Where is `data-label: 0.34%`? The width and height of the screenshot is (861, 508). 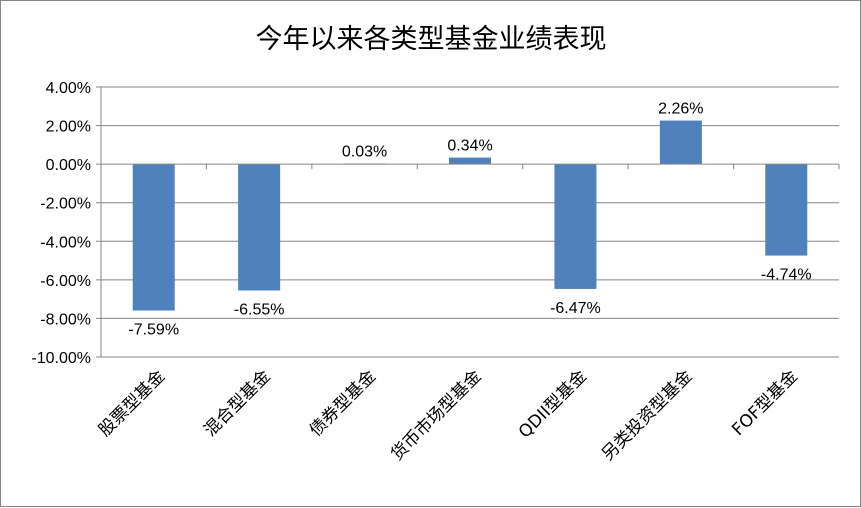 data-label: 0.34% is located at coordinates (469, 146).